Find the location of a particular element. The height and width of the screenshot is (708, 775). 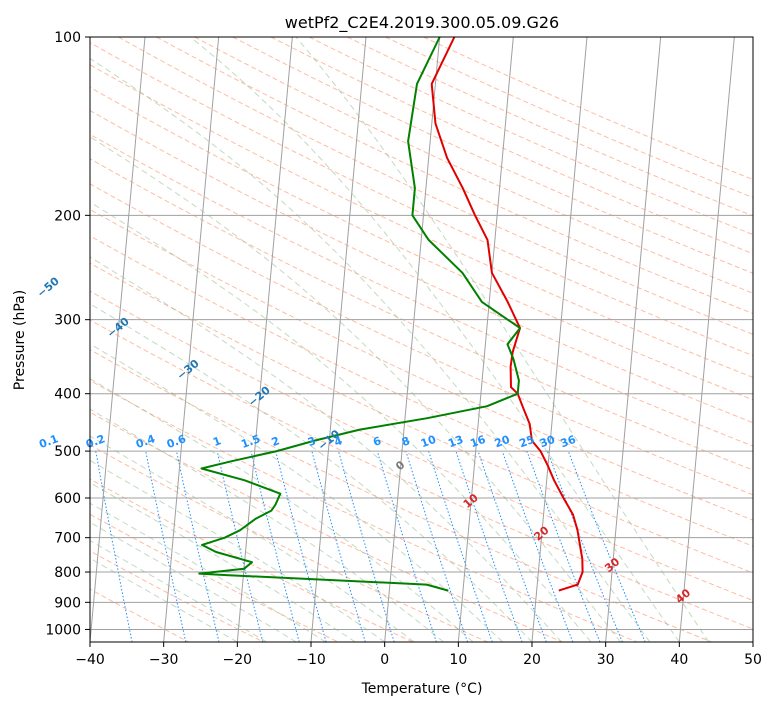

x-tick-label: 50 is located at coordinates (753, 660).